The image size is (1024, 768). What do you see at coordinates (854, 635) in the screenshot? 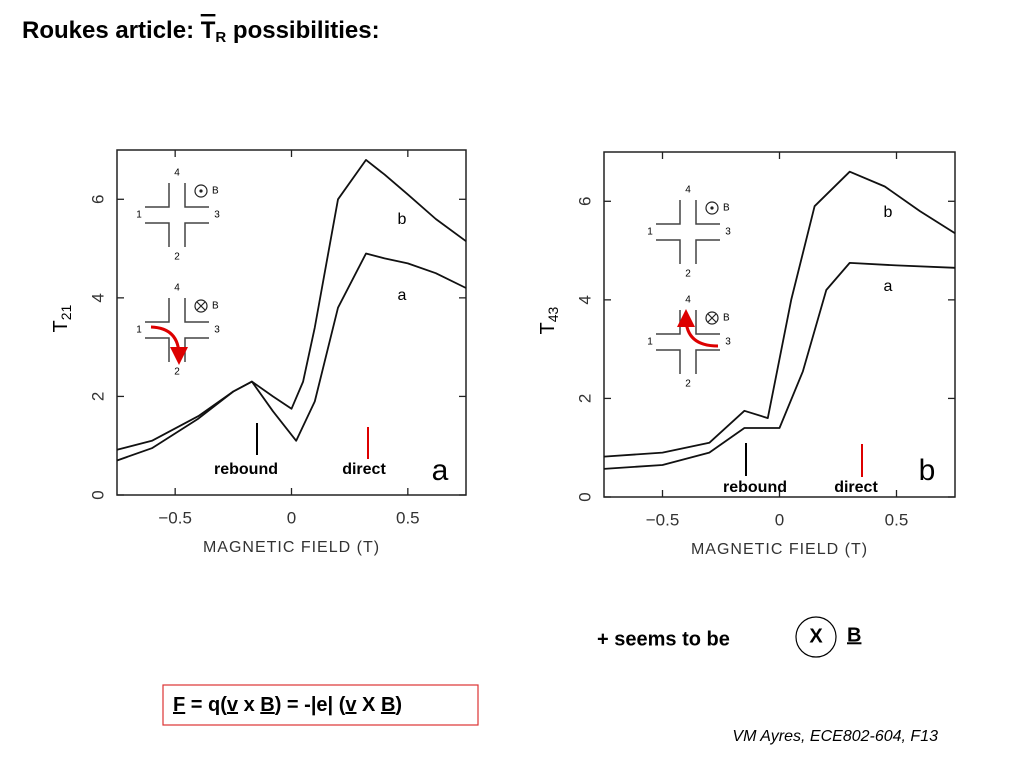
I see `vector: B` at bounding box center [854, 635].